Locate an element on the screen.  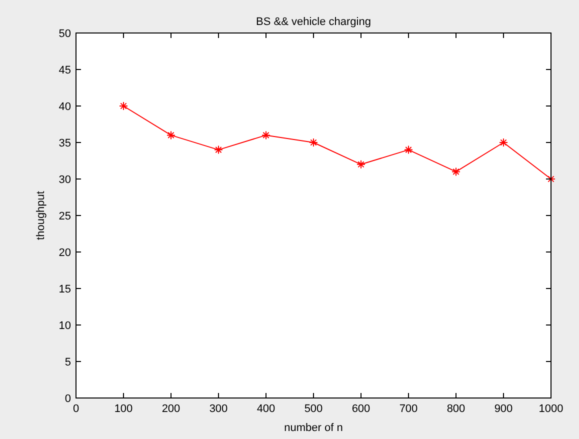
y-tick-label: 50 is located at coordinates (64, 34).